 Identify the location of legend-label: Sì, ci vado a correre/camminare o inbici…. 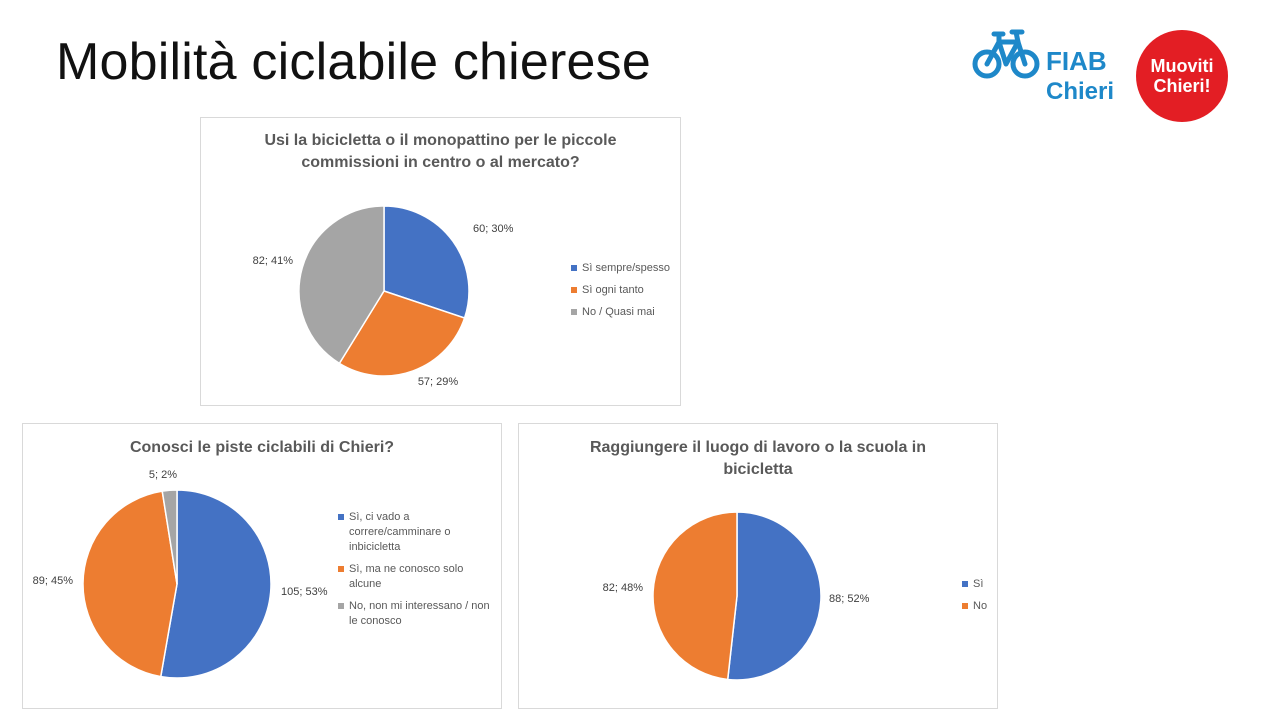
(400, 532).